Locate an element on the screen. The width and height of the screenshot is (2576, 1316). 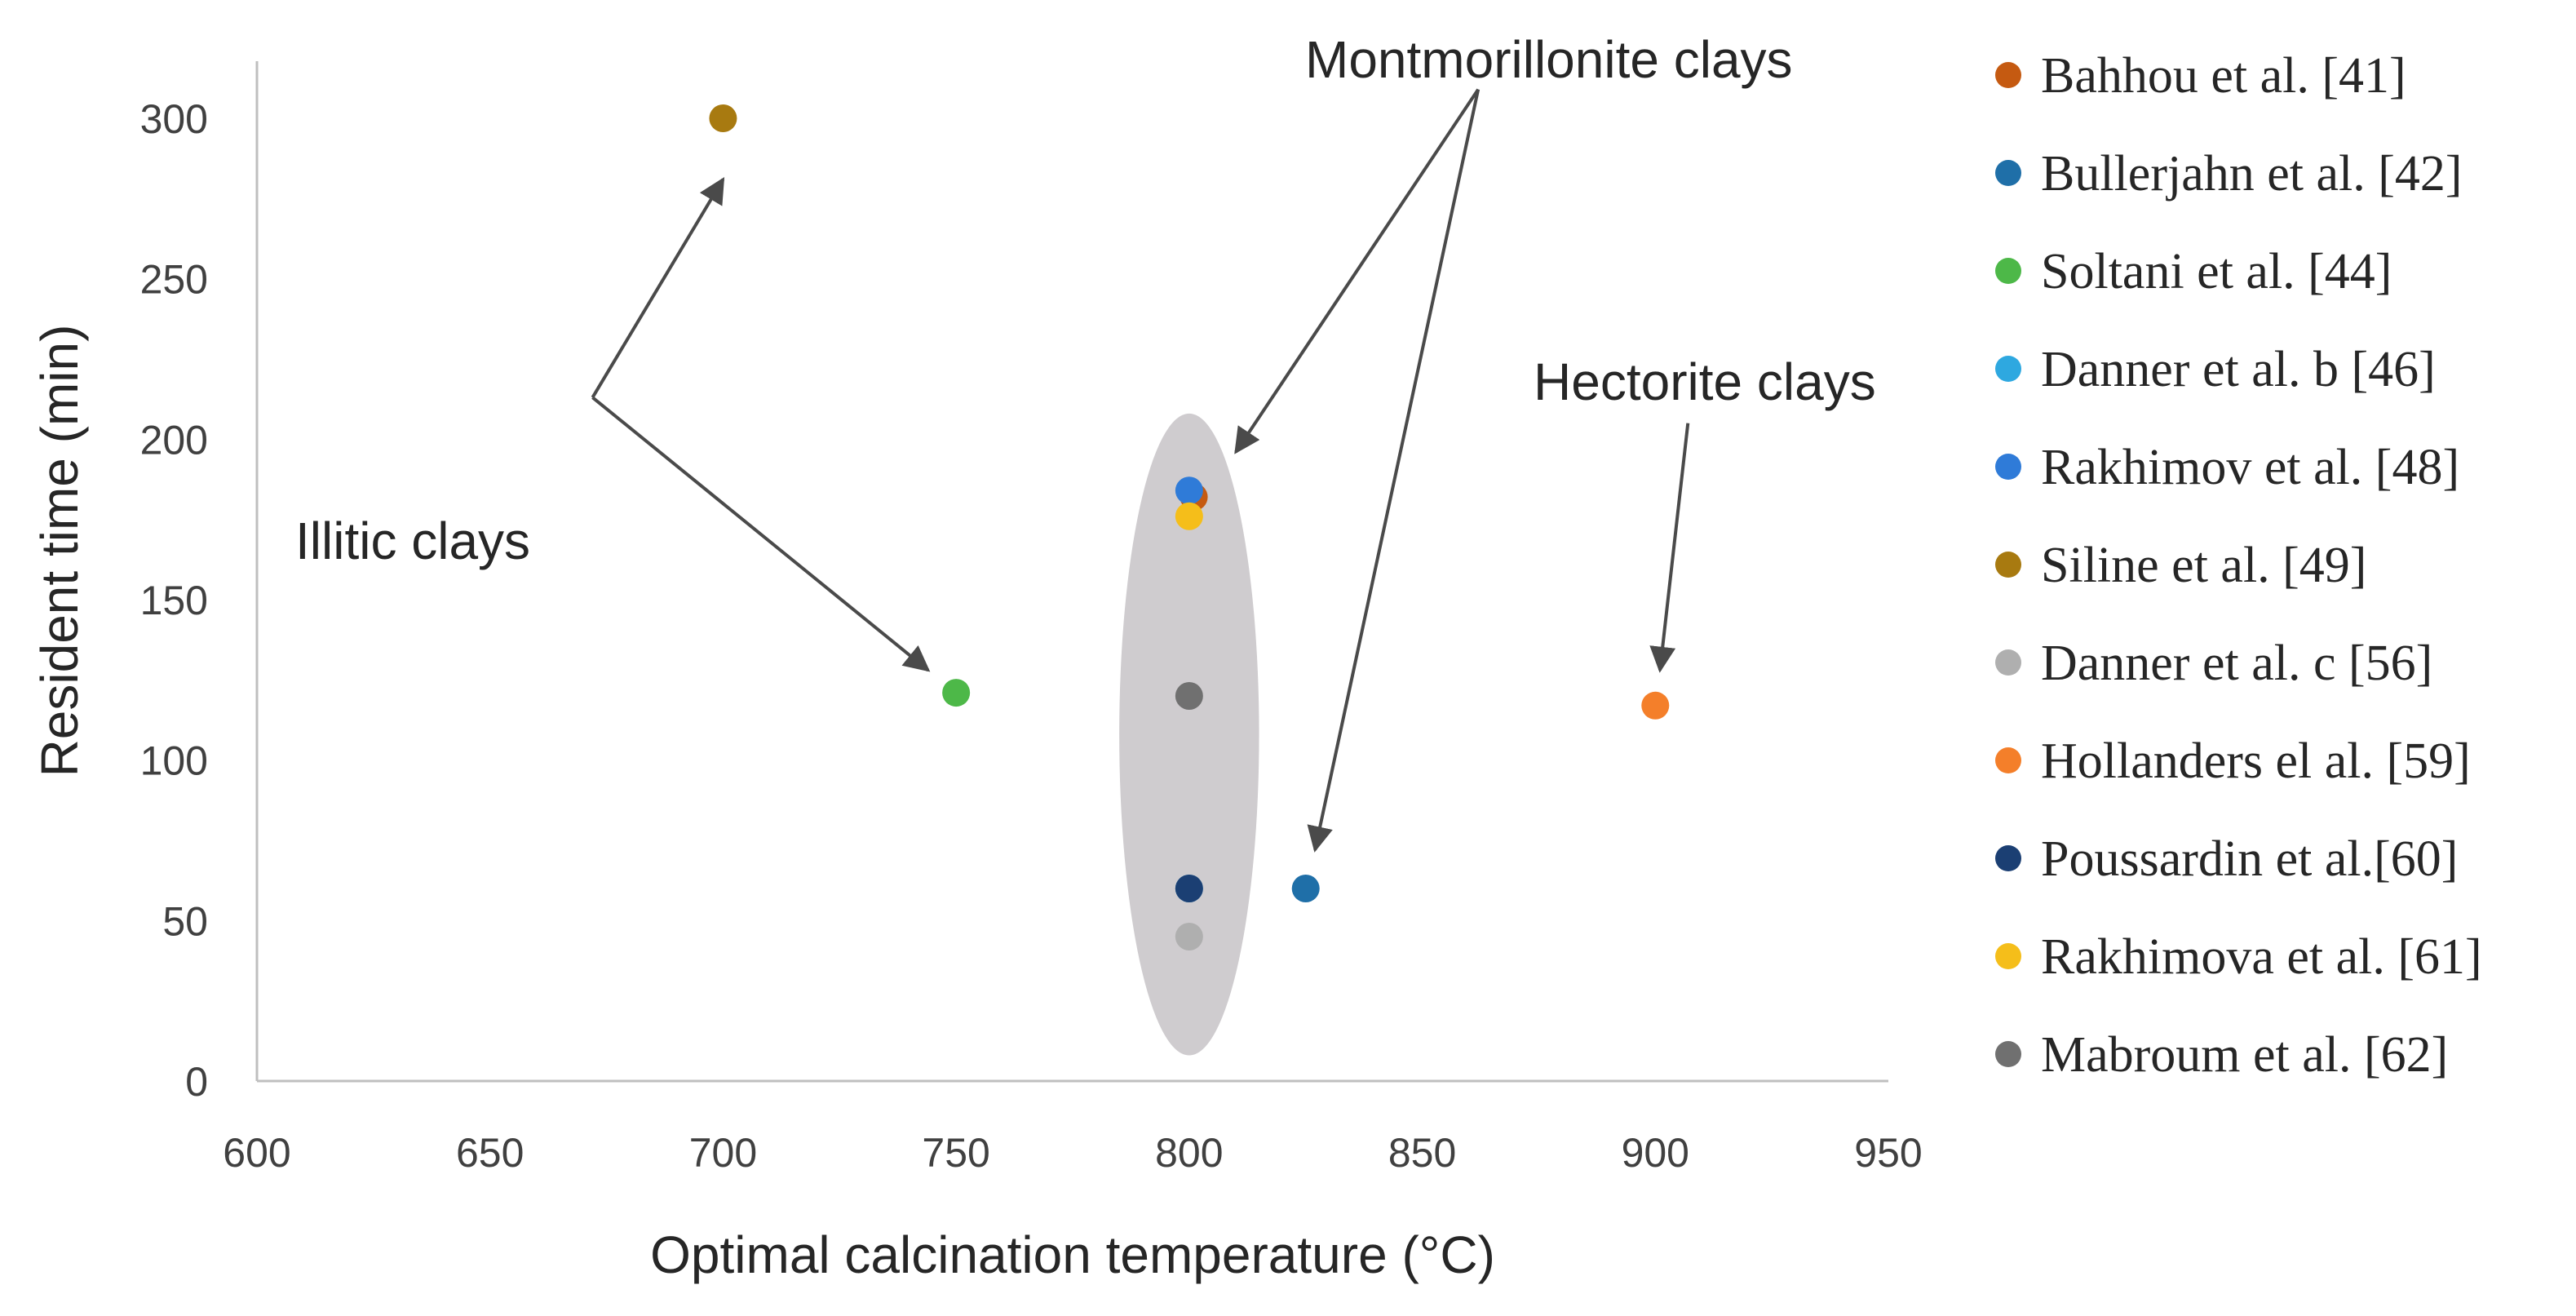
legend-label: Hollanders el al. [59] is located at coordinates (2256, 761).